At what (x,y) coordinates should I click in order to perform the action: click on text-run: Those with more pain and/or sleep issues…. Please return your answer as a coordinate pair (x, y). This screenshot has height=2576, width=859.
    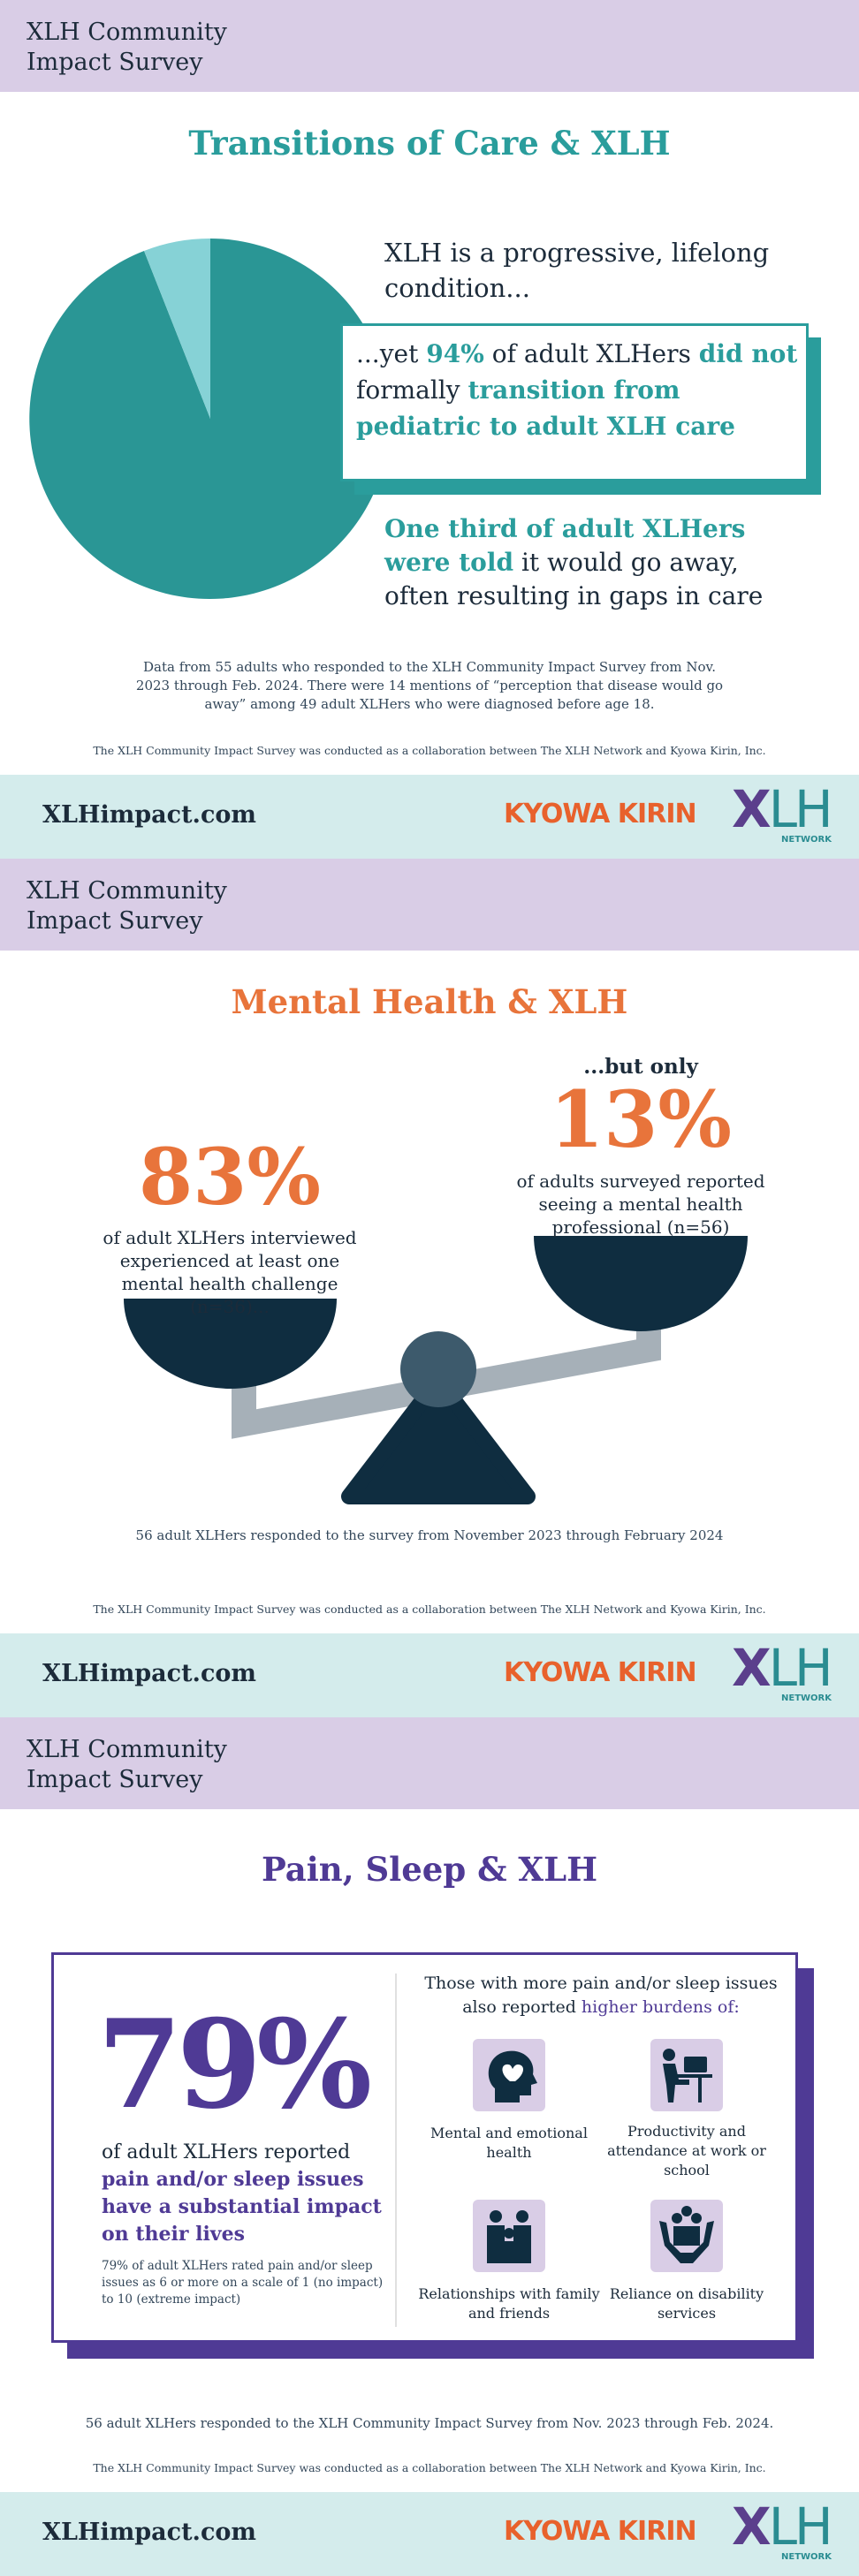
    Looking at the image, I should click on (601, 1996).